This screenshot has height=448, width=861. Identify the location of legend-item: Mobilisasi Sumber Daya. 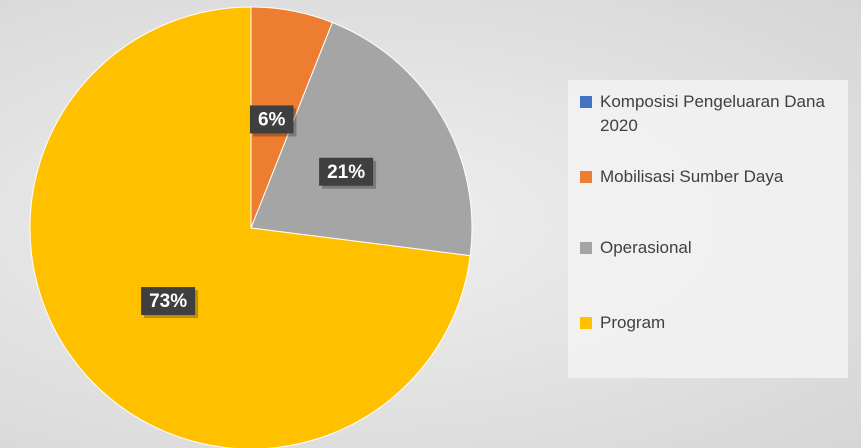
(711, 177).